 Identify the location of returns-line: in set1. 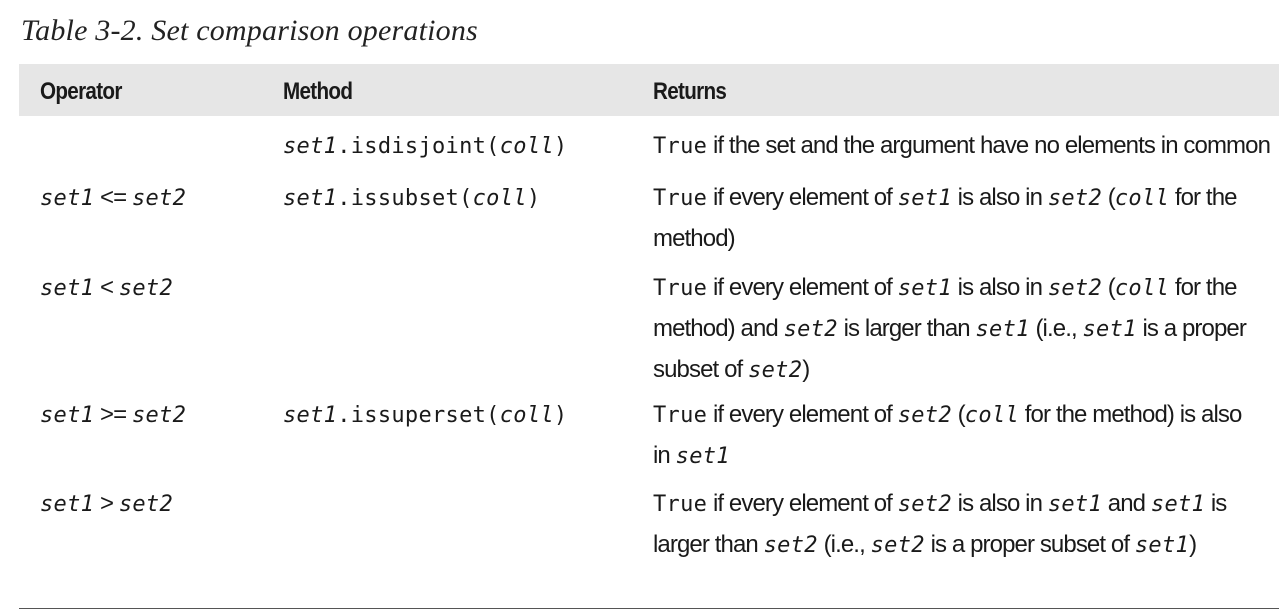
(970, 456).